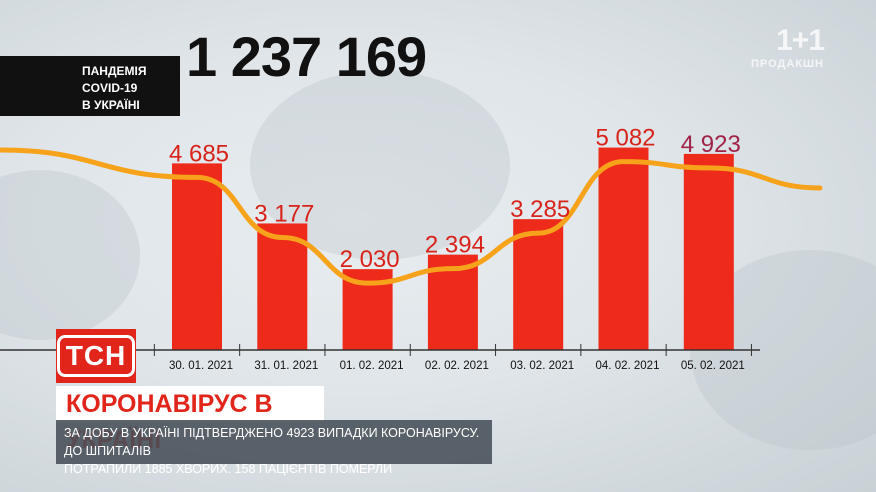 Image resolution: width=876 pixels, height=492 pixels. I want to click on bar-value-label: 5 082, so click(625, 138).